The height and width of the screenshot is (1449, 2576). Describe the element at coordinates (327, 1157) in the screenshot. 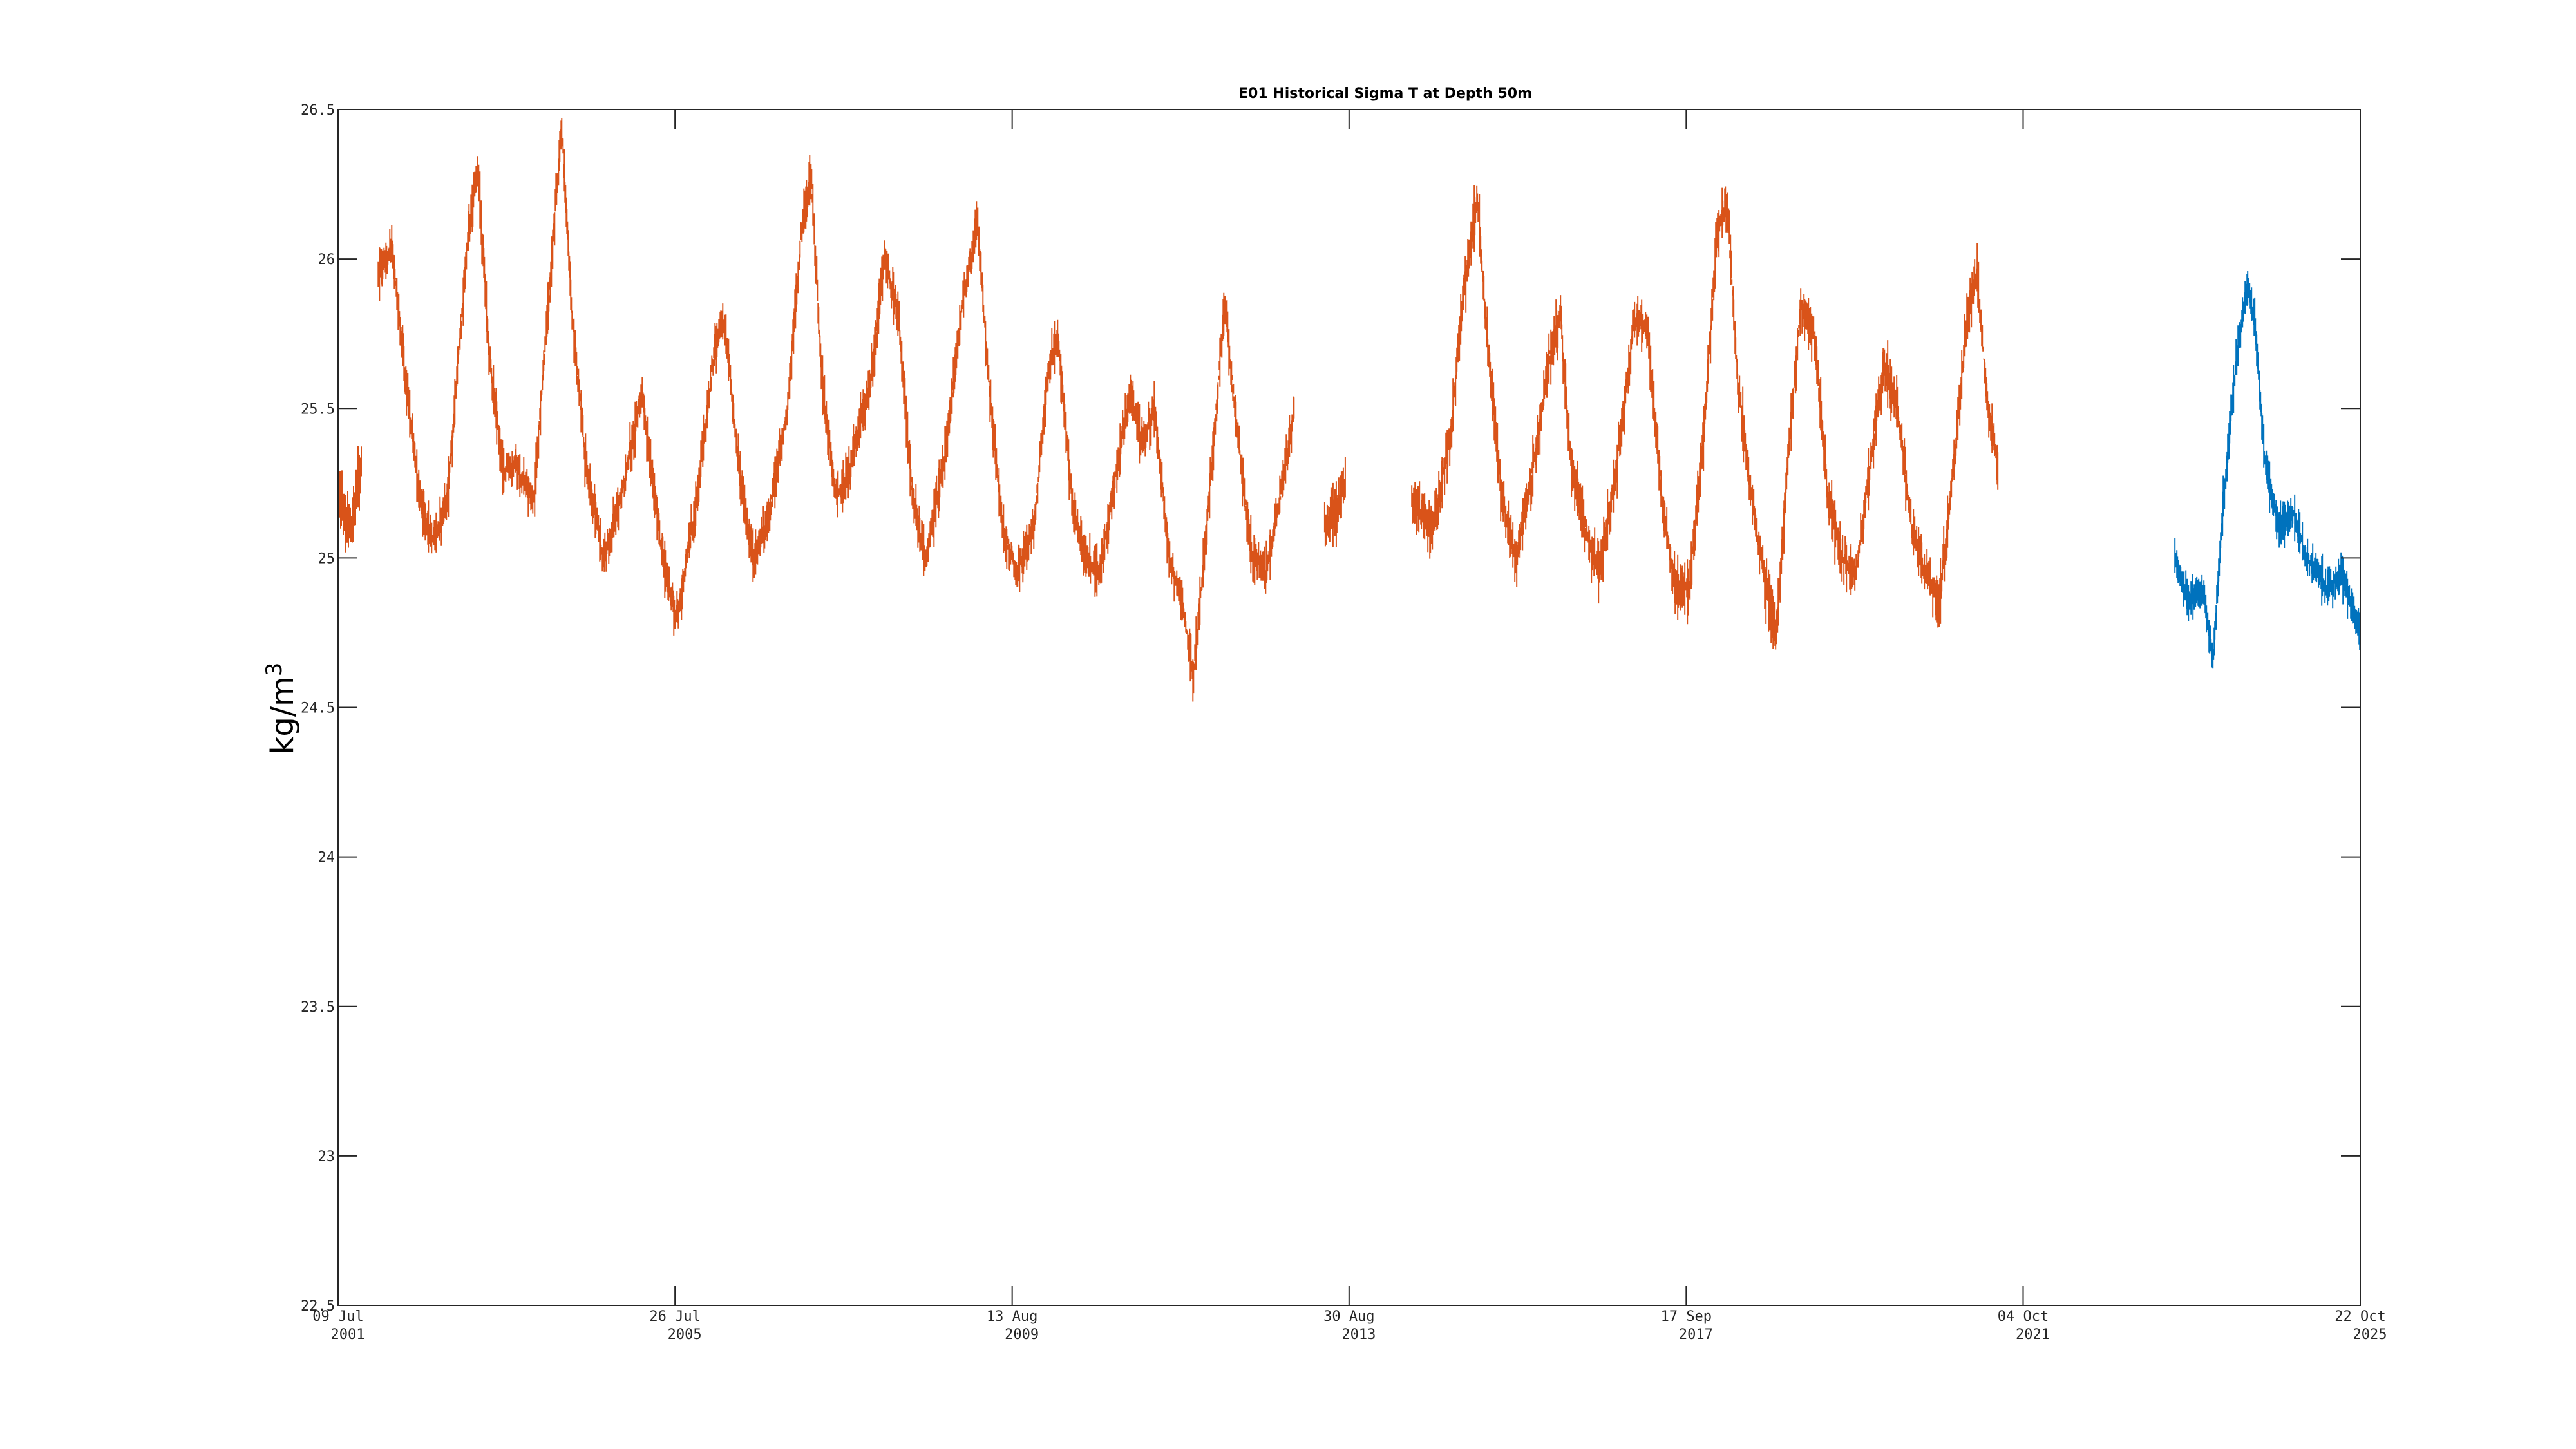

I see `y-tick-label: 23` at that location.